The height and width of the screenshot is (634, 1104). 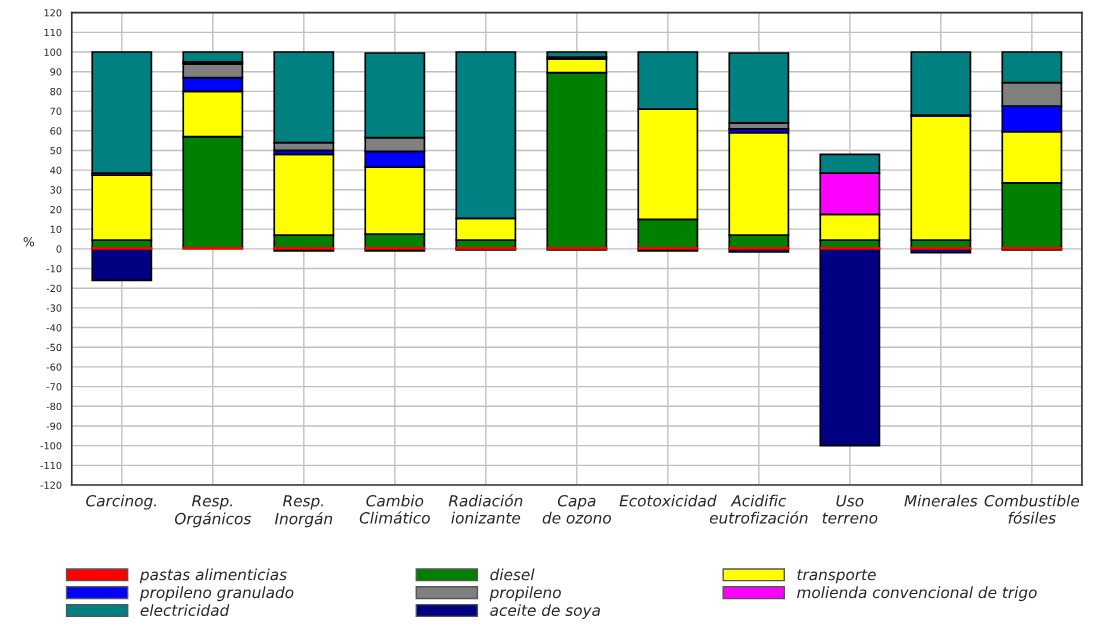 I want to click on y-tick-label: -110, so click(x=51, y=465).